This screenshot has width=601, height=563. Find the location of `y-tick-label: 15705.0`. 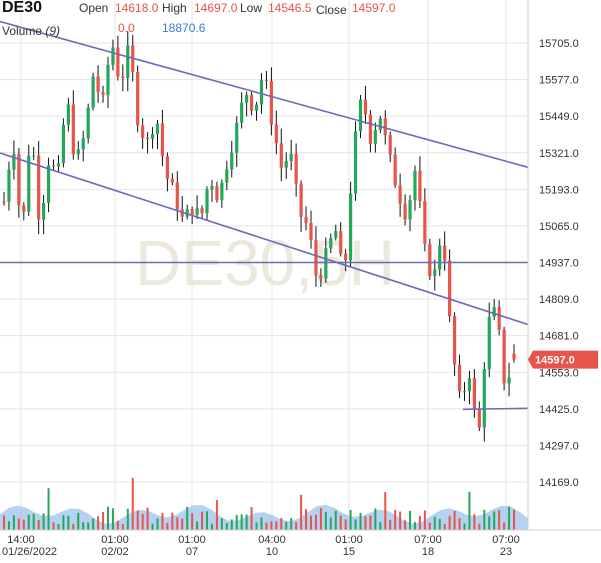

y-tick-label: 15705.0 is located at coordinates (559, 44).